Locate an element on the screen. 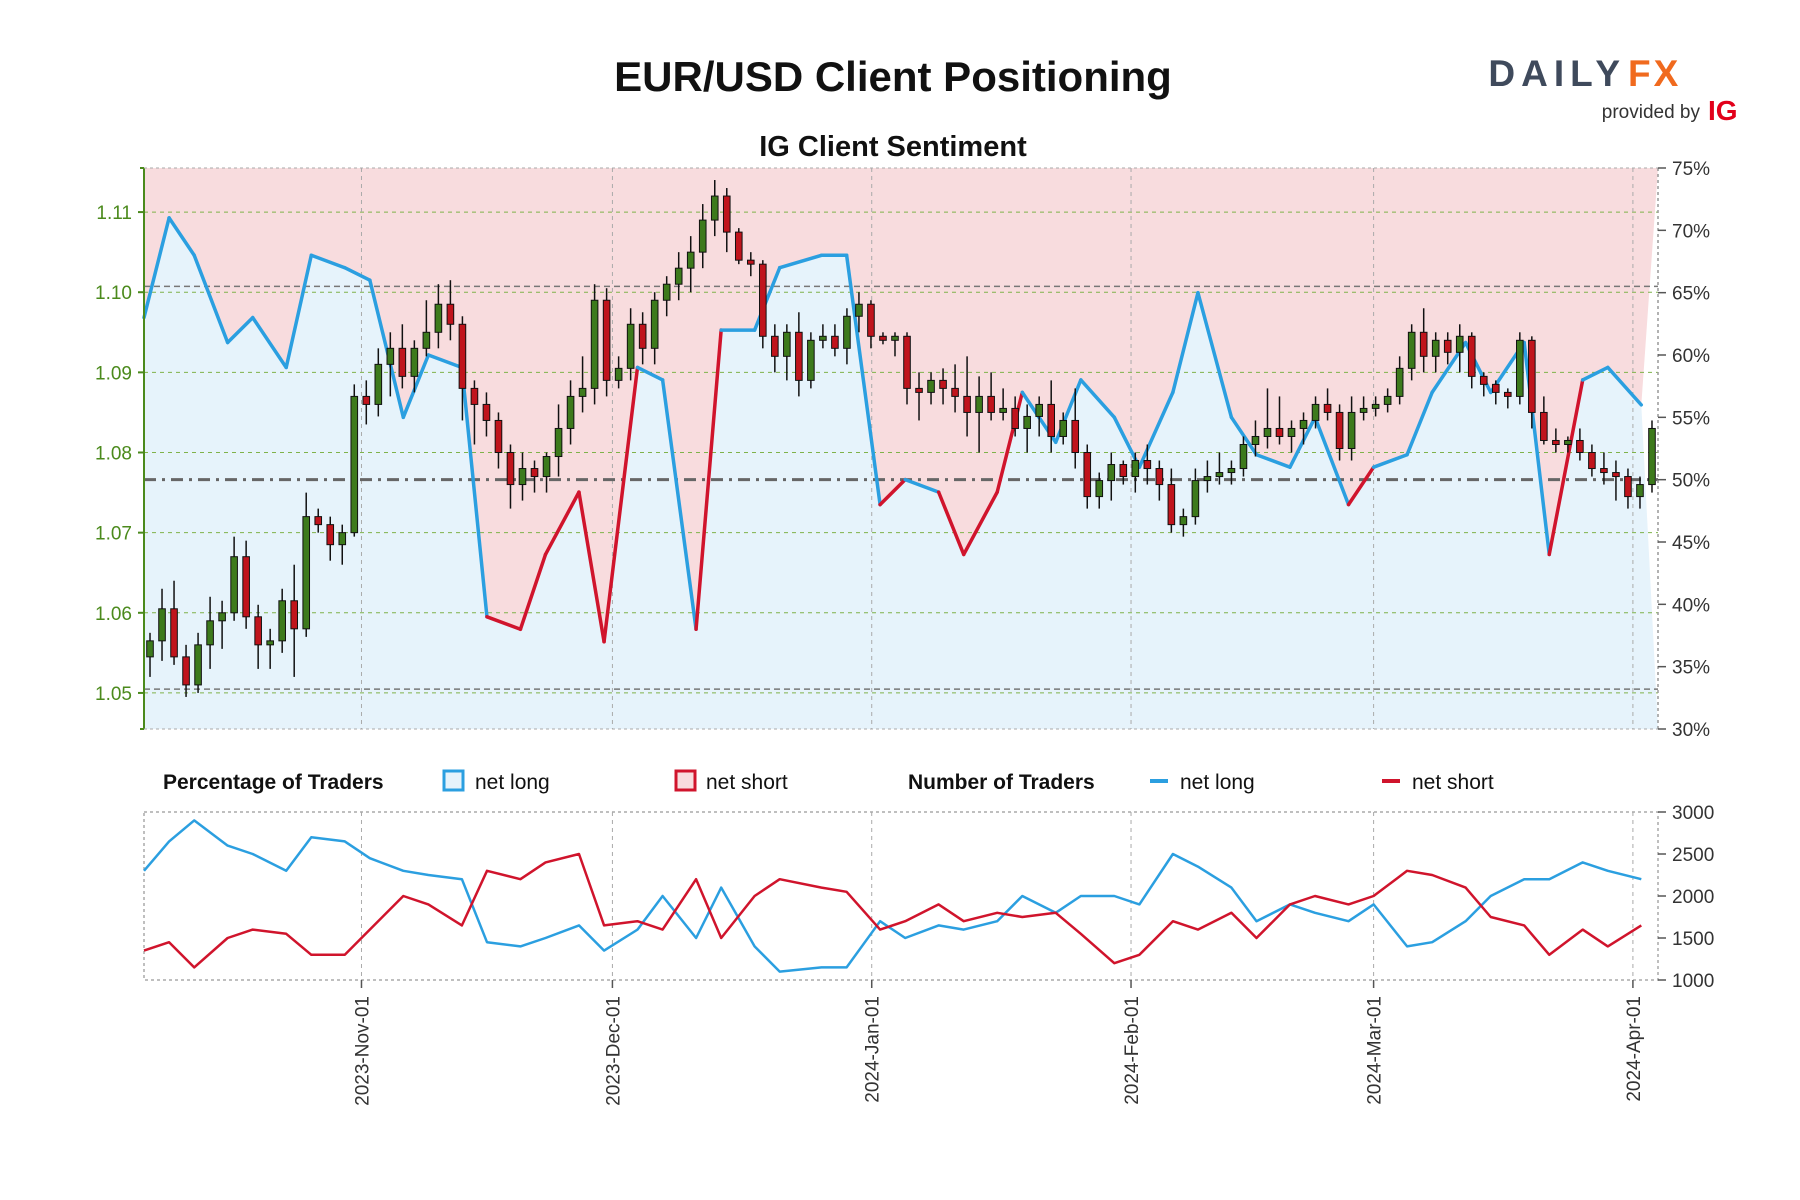  legend-pct-long-swatch is located at coordinates (453, 780).